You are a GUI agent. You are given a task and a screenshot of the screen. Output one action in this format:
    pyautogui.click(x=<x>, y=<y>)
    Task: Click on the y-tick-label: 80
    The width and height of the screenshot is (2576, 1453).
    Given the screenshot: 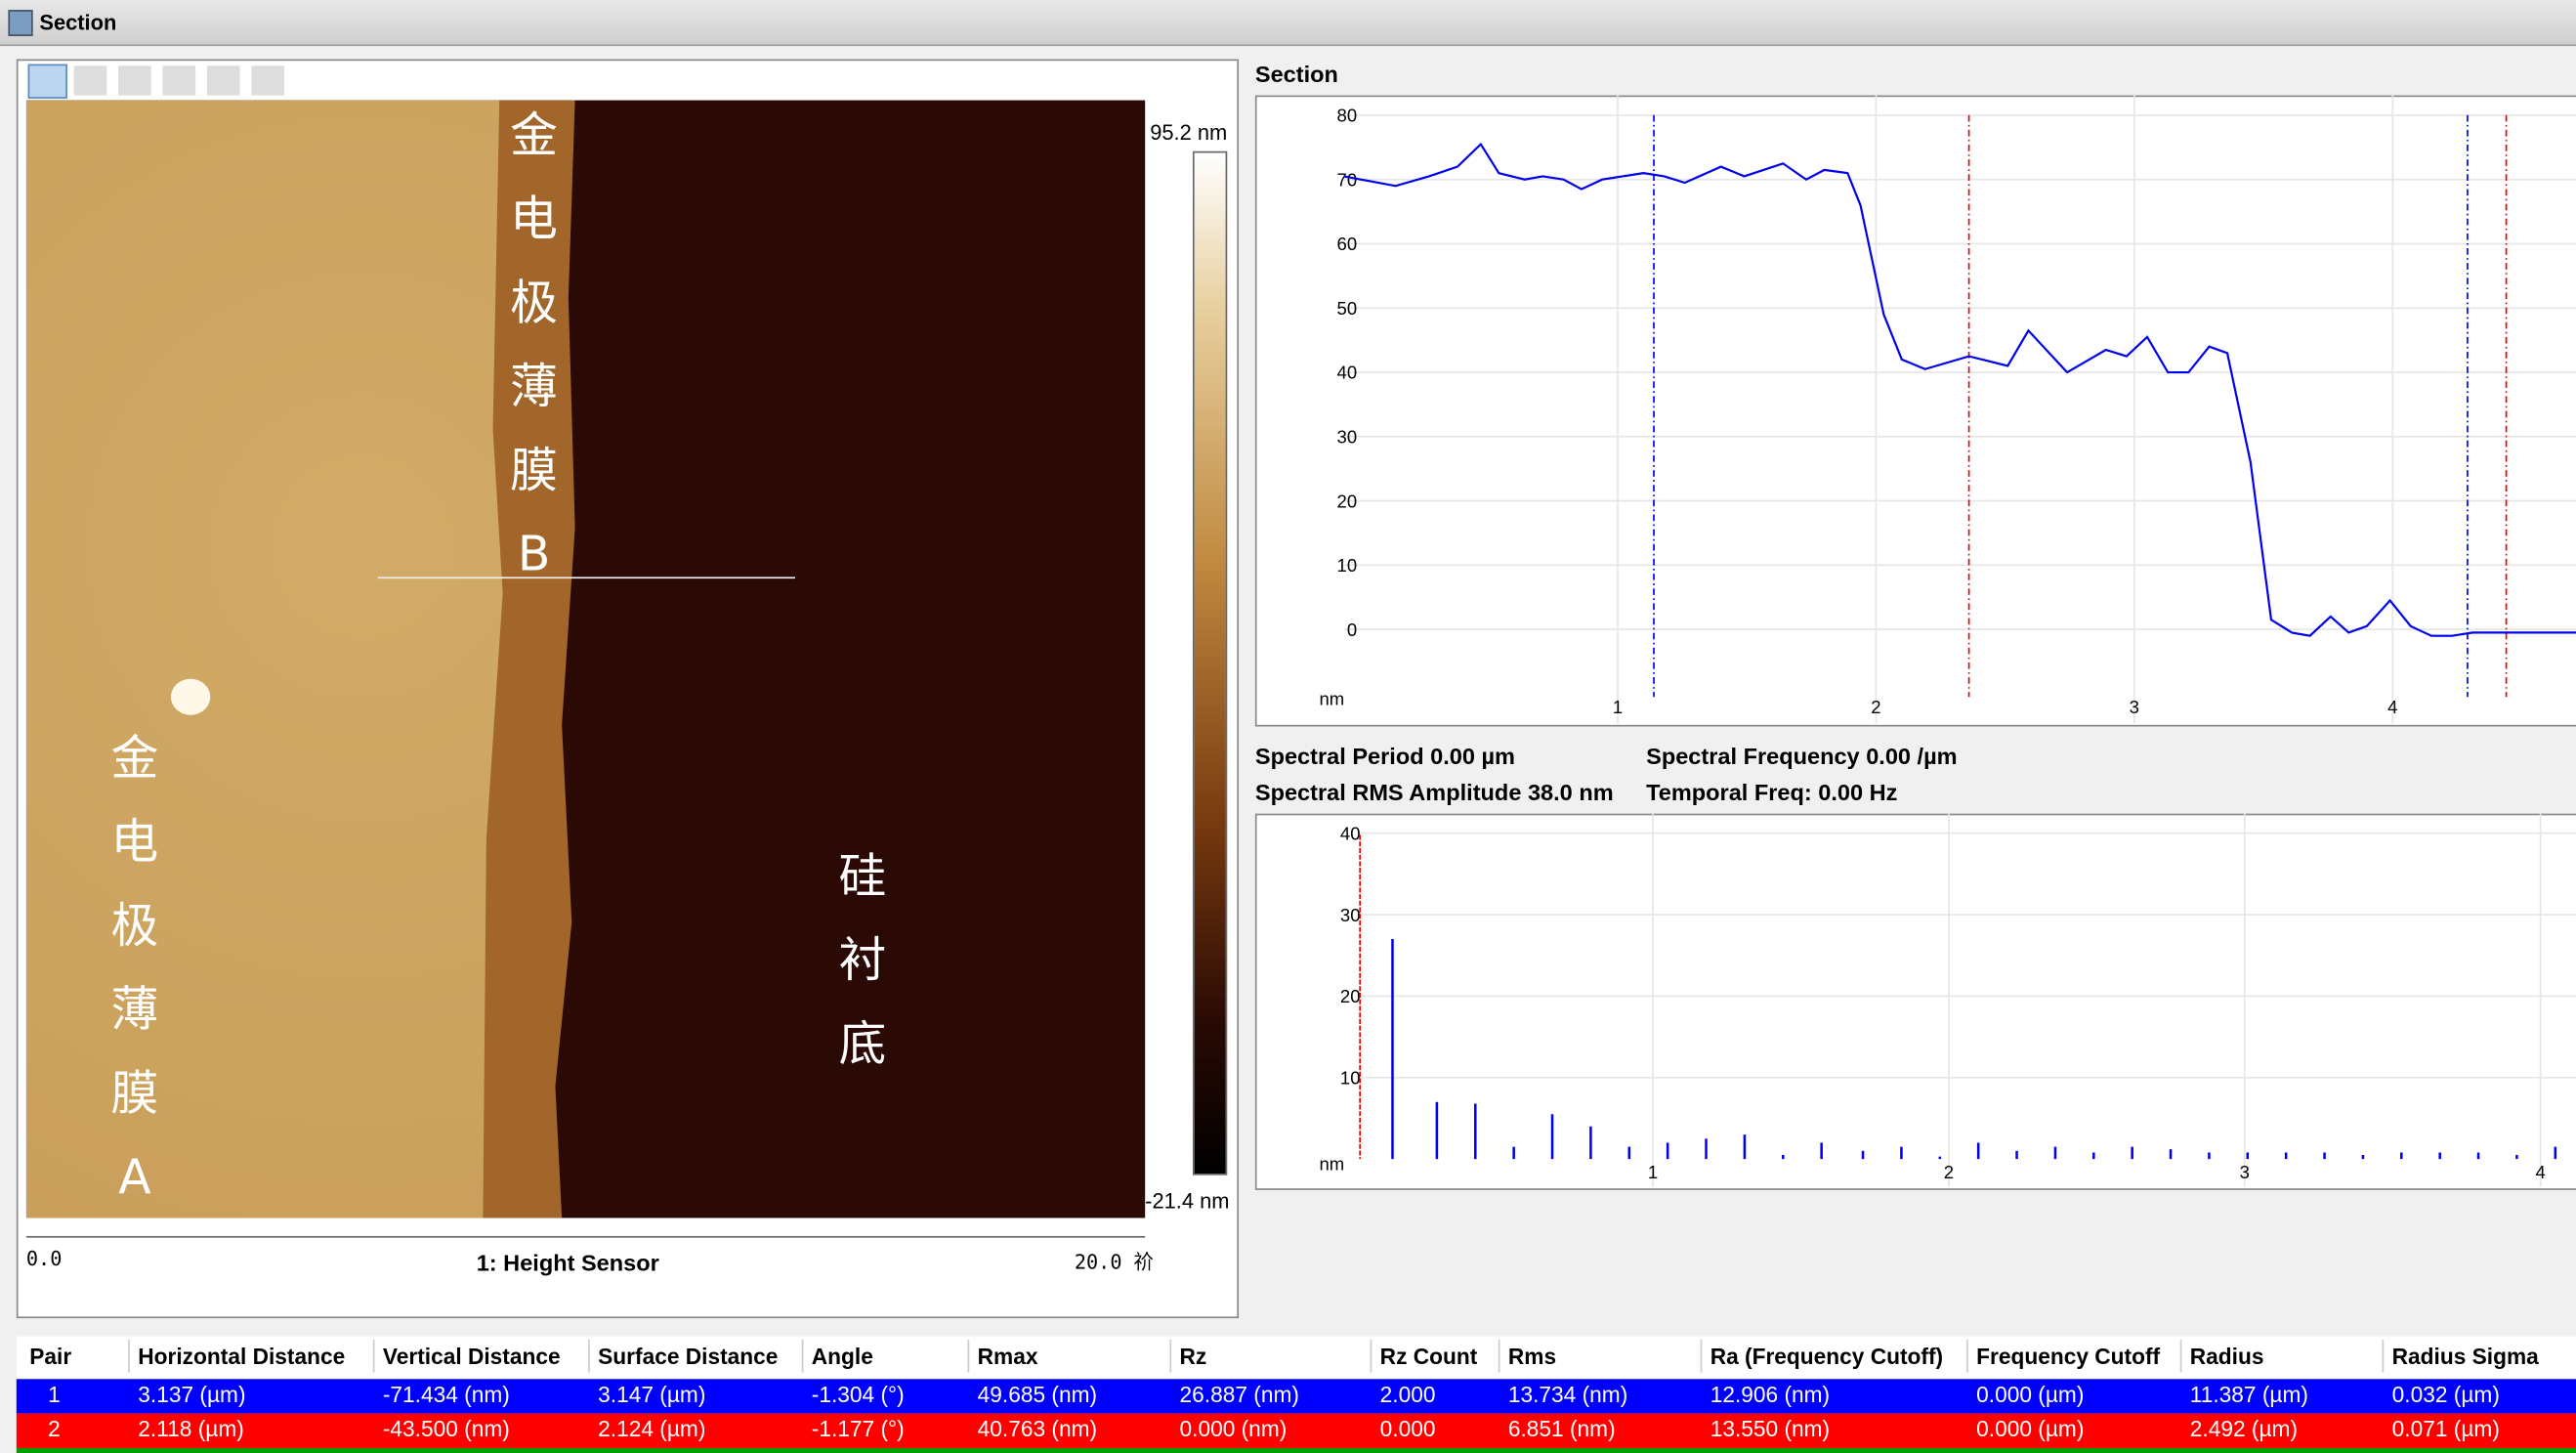 What is the action you would take?
    pyautogui.click(x=1347, y=116)
    